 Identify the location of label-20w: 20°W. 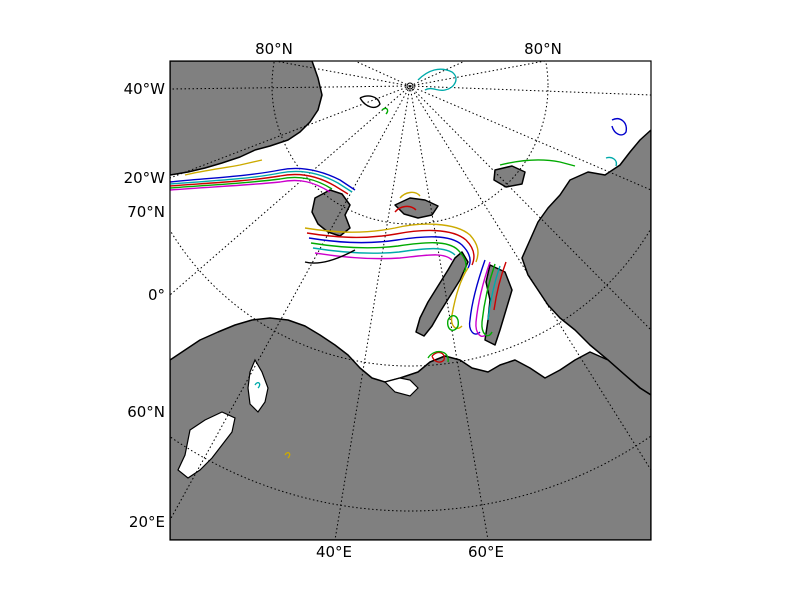
(145, 178).